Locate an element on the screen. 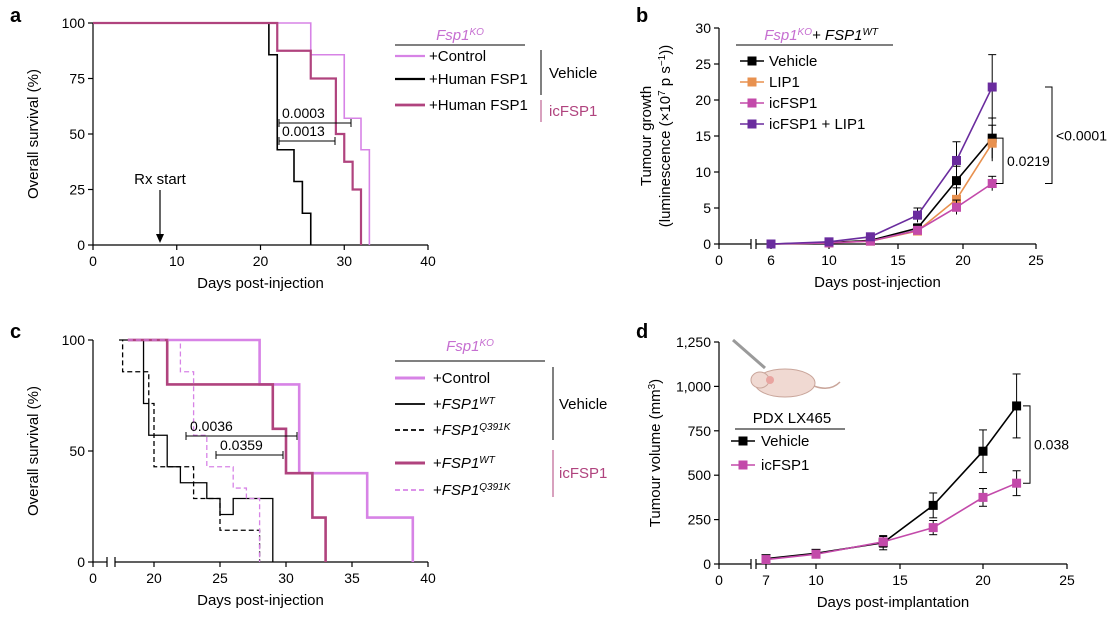 This screenshot has height=627, width=1119. pvalue-label: 0.0003 is located at coordinates (303, 113).